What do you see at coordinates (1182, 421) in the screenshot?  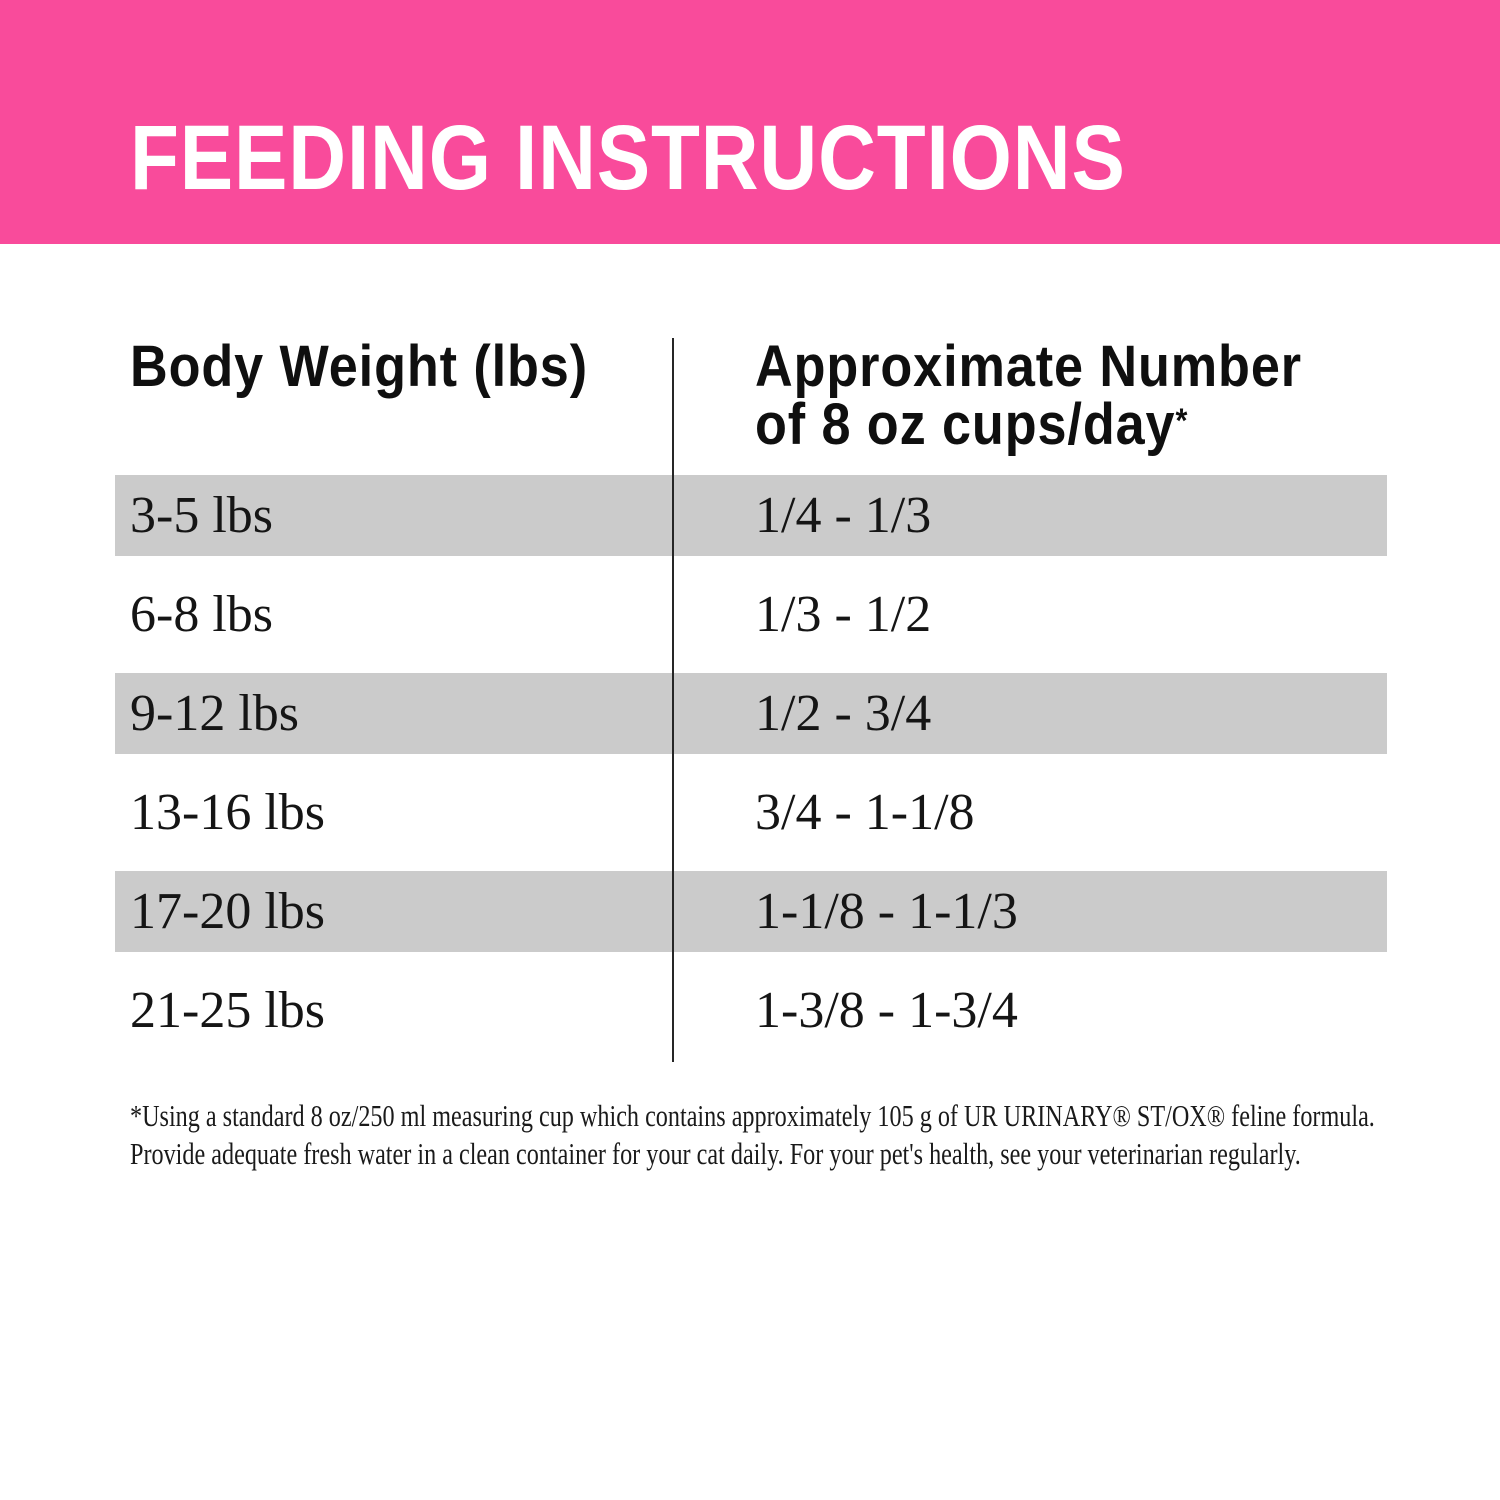 I see `footnote-asterisk-marker: *` at bounding box center [1182, 421].